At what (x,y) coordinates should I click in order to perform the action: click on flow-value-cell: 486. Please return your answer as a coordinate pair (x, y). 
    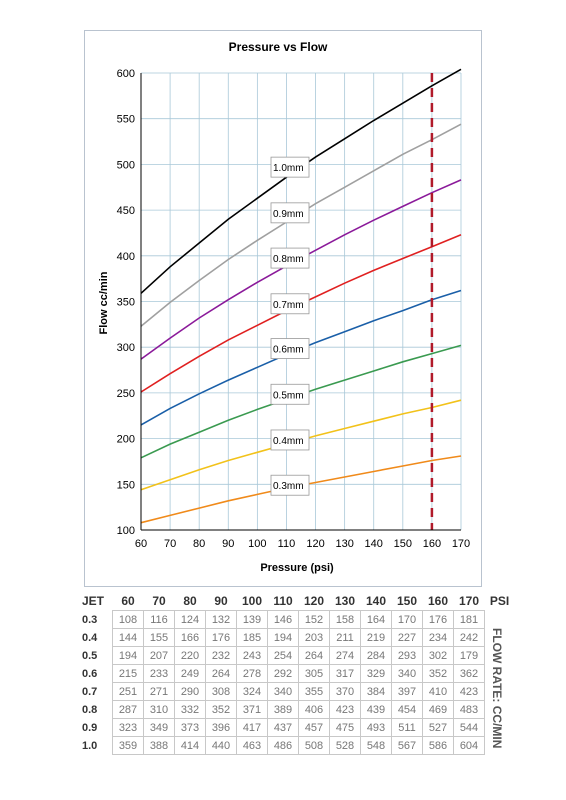
    Looking at the image, I should click on (283, 745).